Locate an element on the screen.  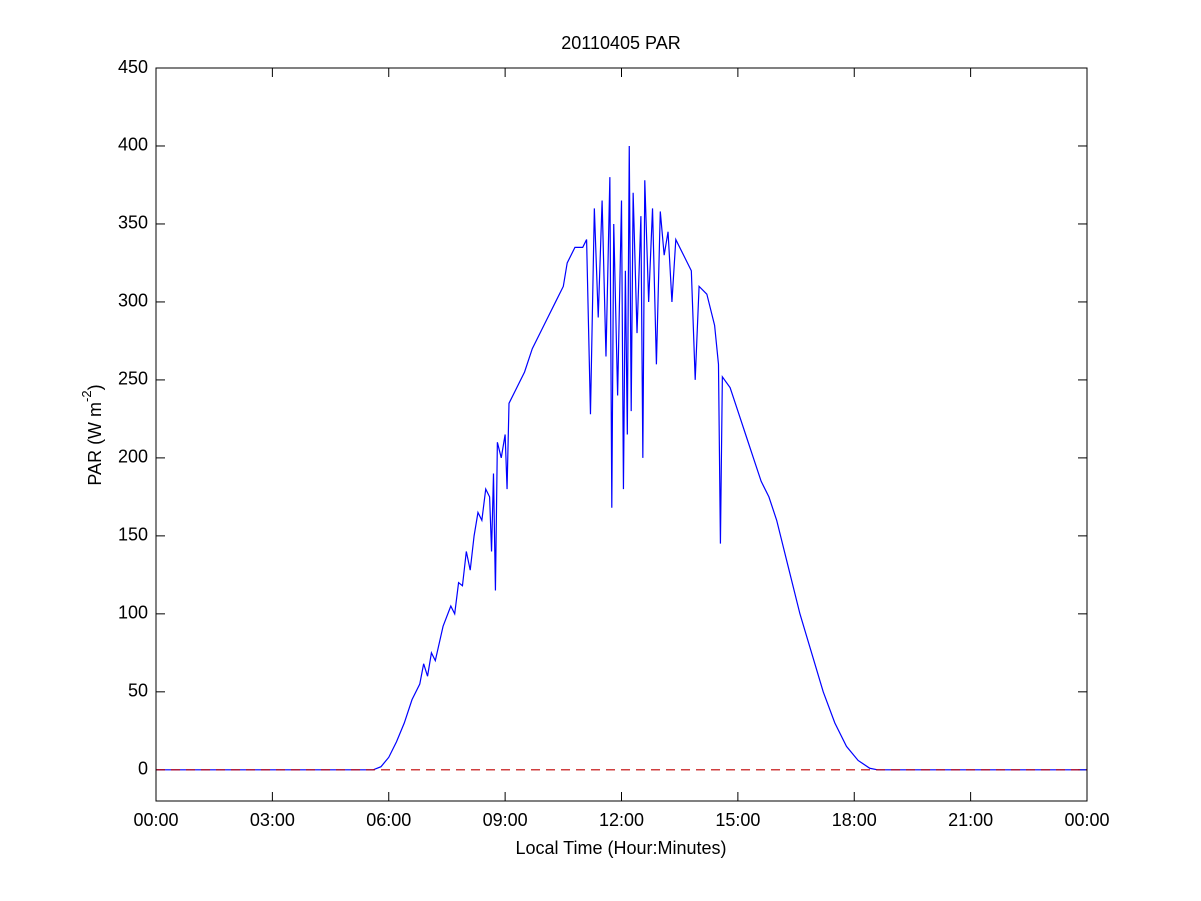
x-tick-label: 06:00 is located at coordinates (388, 820).